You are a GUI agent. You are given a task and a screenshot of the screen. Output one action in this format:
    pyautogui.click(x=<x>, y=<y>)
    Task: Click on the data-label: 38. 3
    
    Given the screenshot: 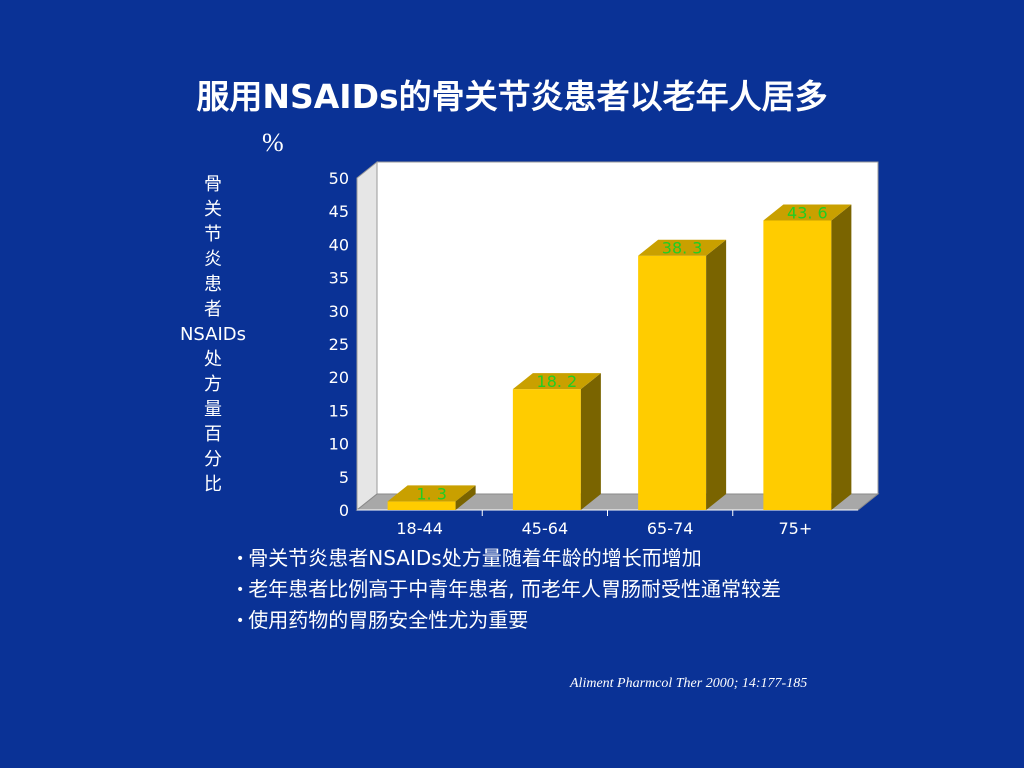 What is the action you would take?
    pyautogui.click(x=682, y=248)
    